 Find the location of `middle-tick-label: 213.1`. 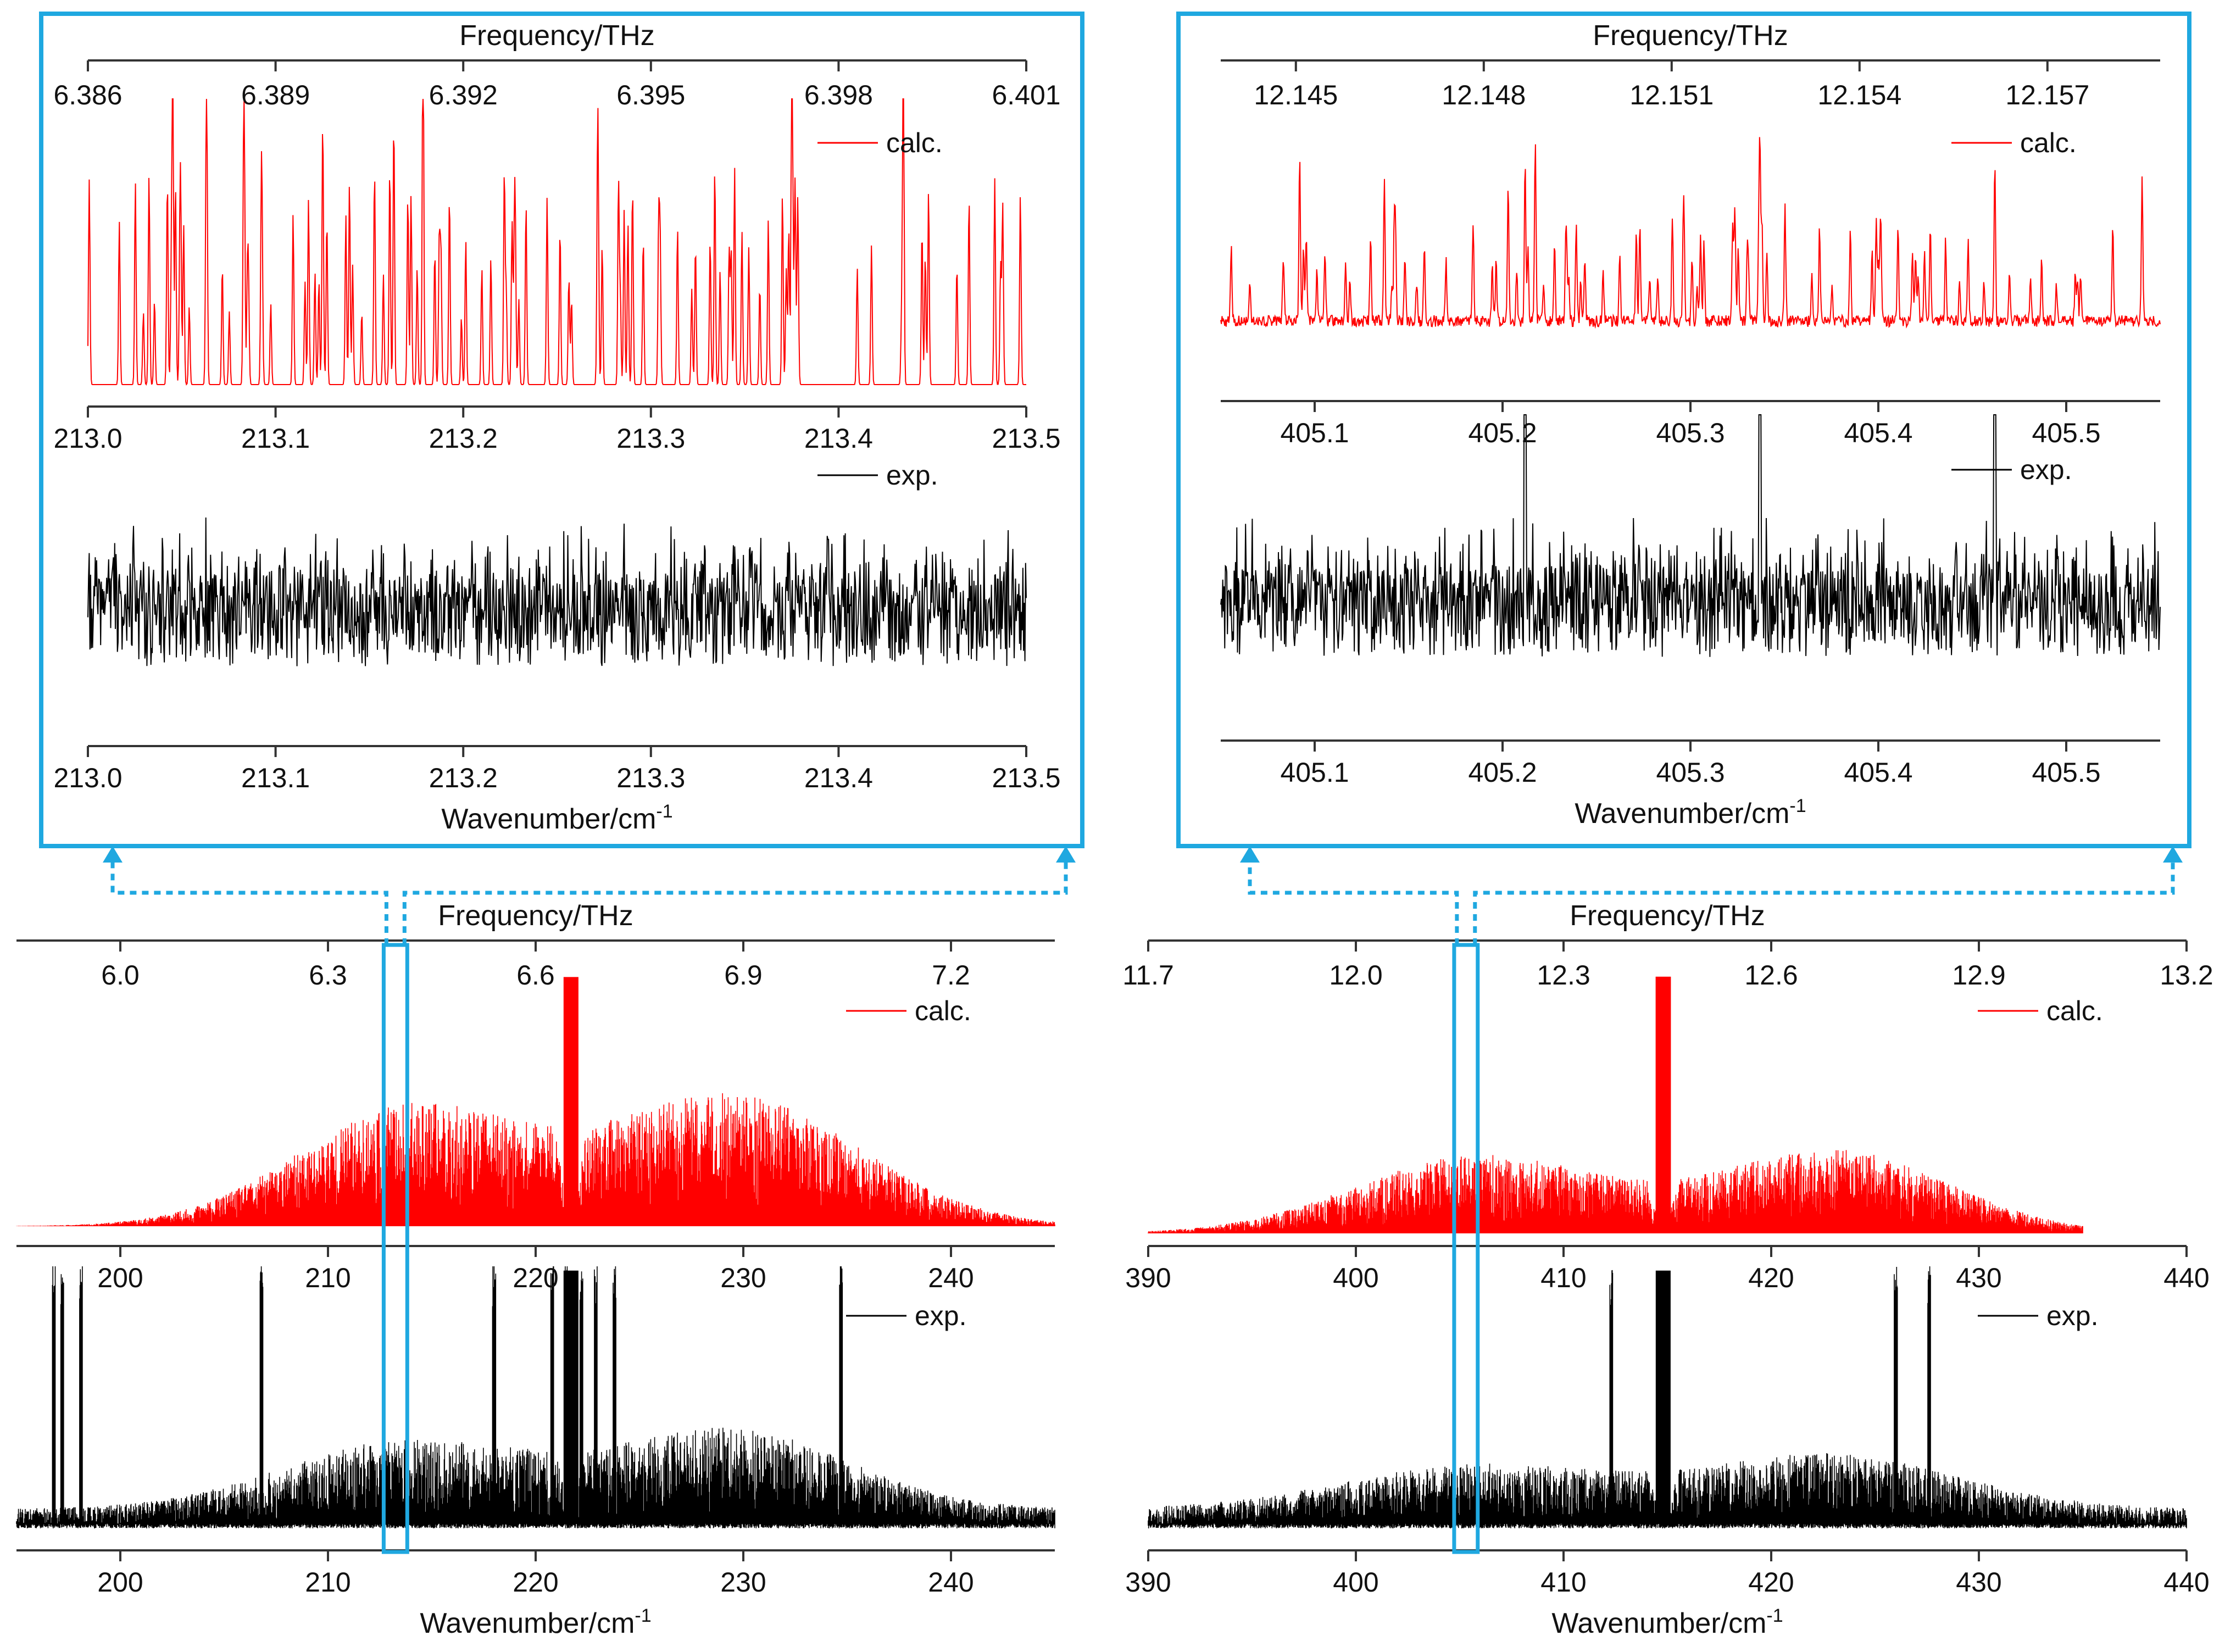

middle-tick-label: 213.1 is located at coordinates (275, 438).